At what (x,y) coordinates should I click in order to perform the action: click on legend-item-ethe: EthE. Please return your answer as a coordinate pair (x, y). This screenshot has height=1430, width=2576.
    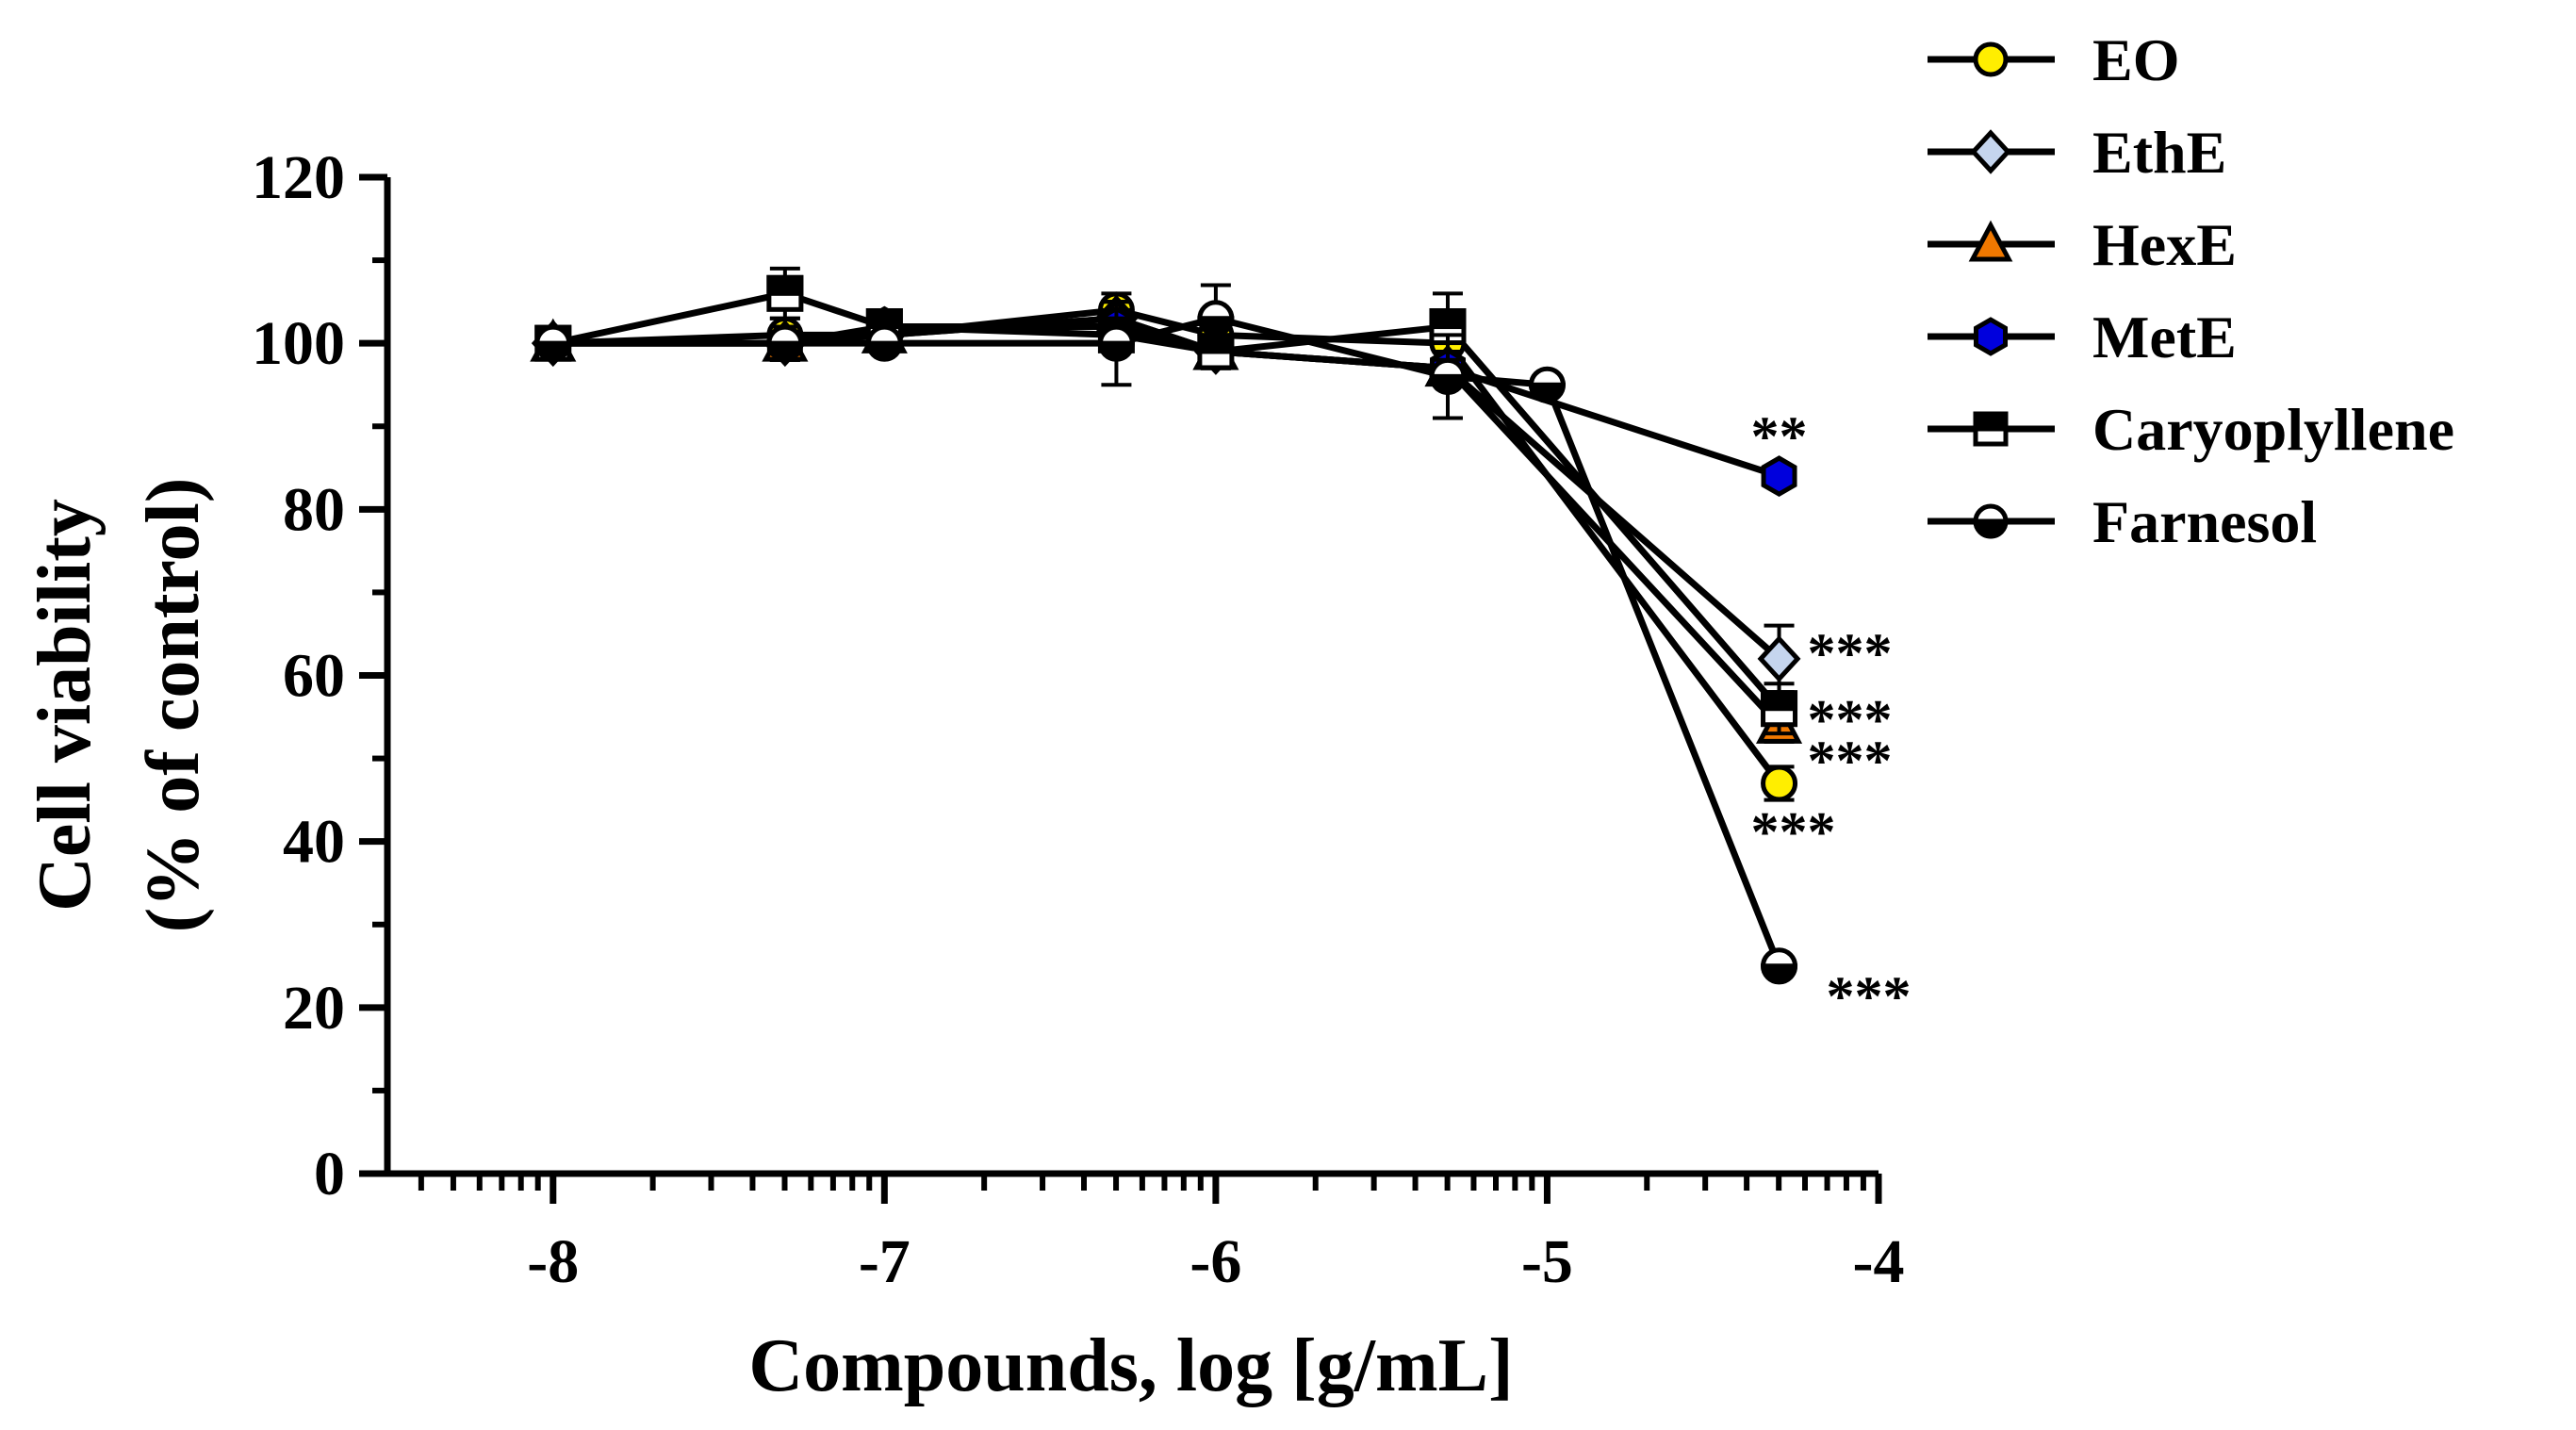
    Looking at the image, I should click on (2077, 152).